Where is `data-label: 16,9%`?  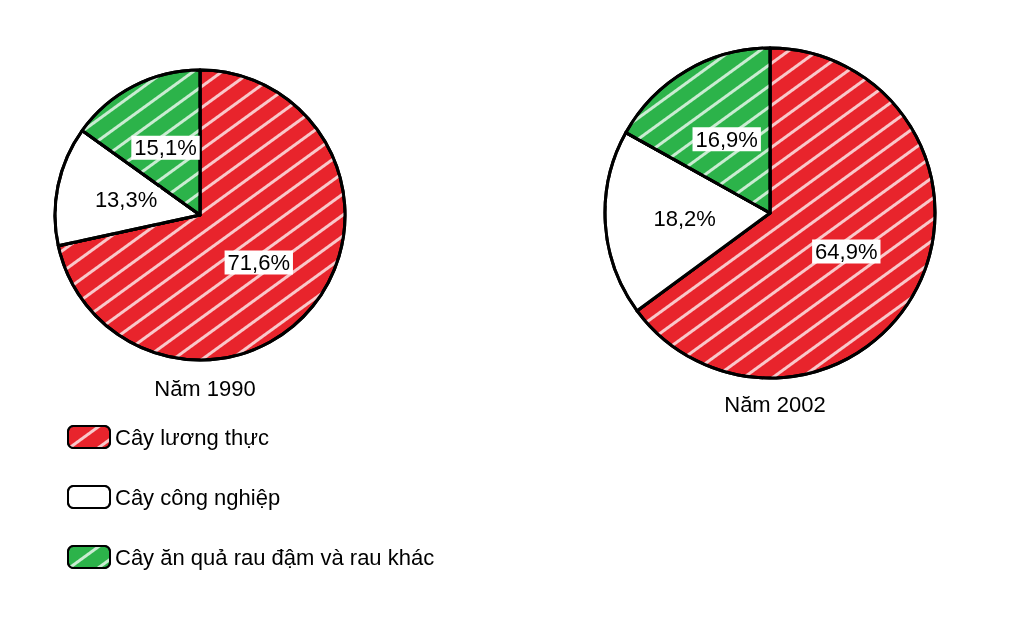
data-label: 16,9% is located at coordinates (726, 139).